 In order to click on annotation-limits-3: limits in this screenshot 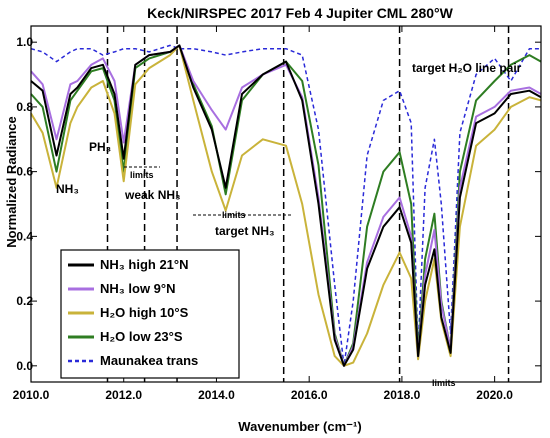, I will do `click(444, 383)`.